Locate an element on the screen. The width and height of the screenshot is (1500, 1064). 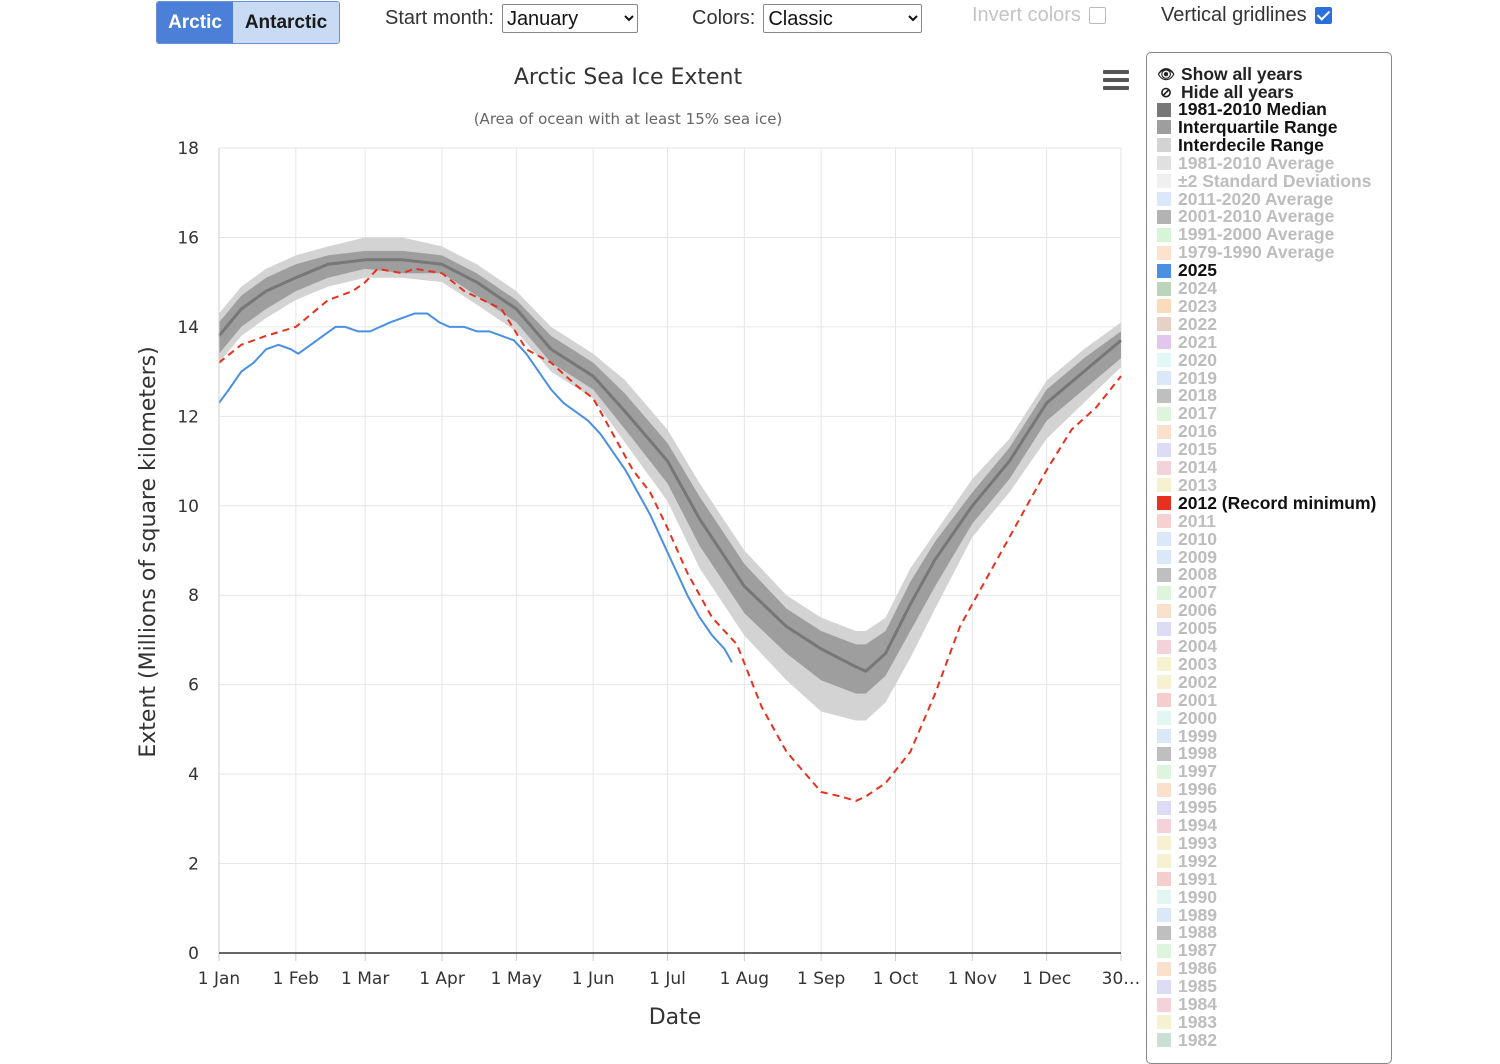
legend-label: 2000 is located at coordinates (1197, 717).